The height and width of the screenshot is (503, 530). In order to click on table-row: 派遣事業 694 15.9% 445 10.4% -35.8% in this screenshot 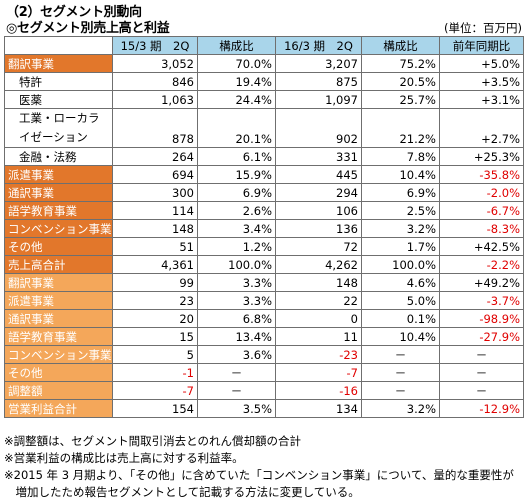, I will do `click(264, 174)`.